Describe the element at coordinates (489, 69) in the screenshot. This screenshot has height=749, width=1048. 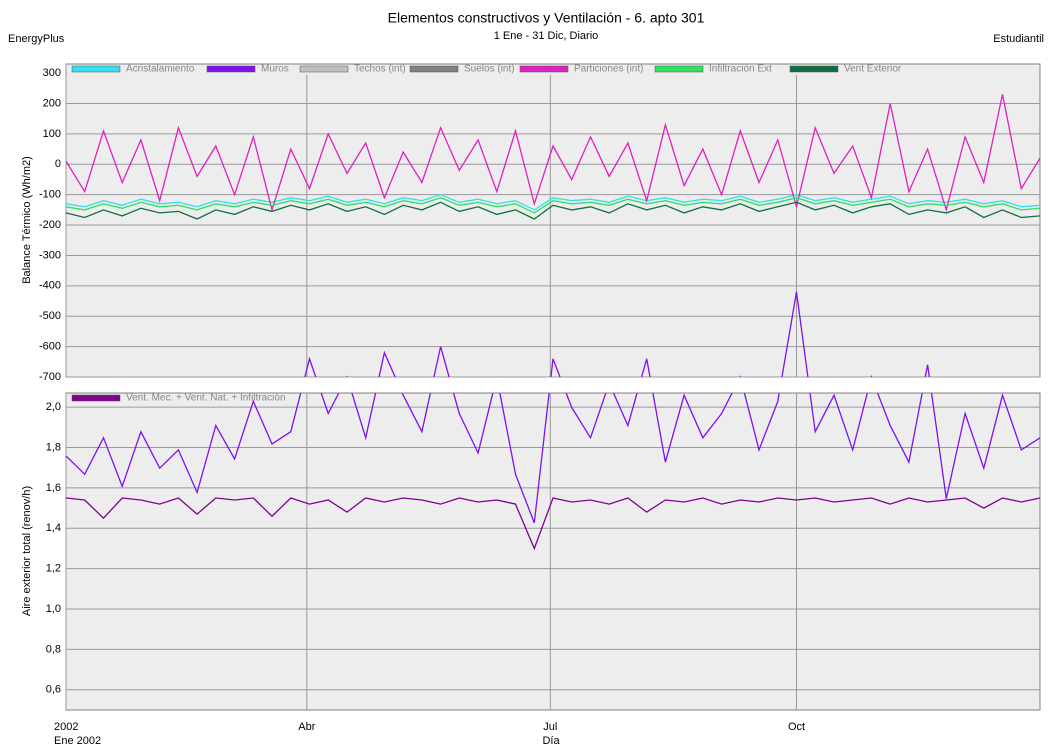
I see `legend-label: Suelos (int)` at that location.